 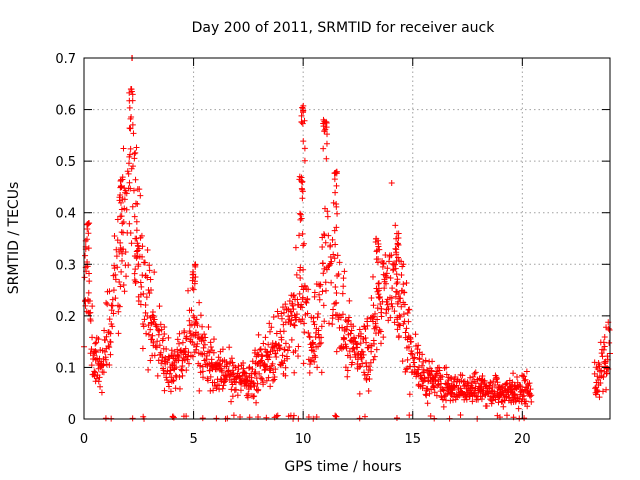 What do you see at coordinates (65, 111) in the screenshot?
I see `y-tick-label: 0.6` at bounding box center [65, 111].